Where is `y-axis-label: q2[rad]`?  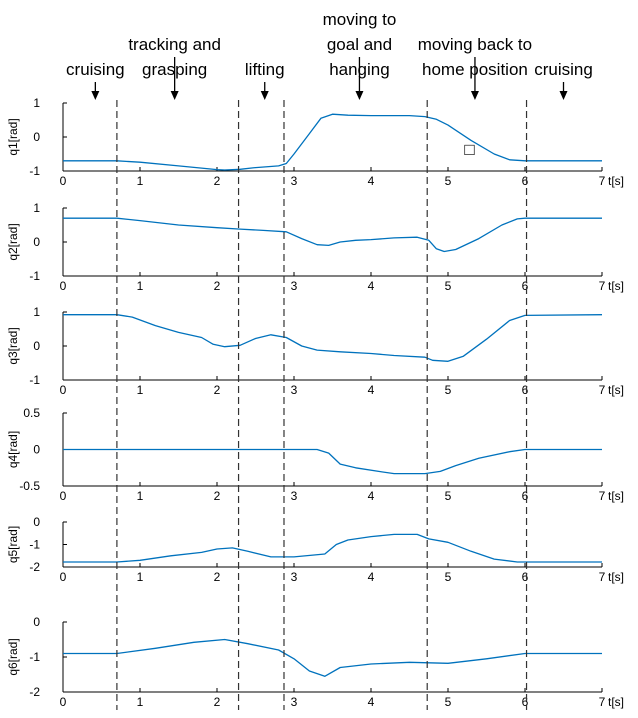
y-axis-label: q2[rad] is located at coordinates (13, 241).